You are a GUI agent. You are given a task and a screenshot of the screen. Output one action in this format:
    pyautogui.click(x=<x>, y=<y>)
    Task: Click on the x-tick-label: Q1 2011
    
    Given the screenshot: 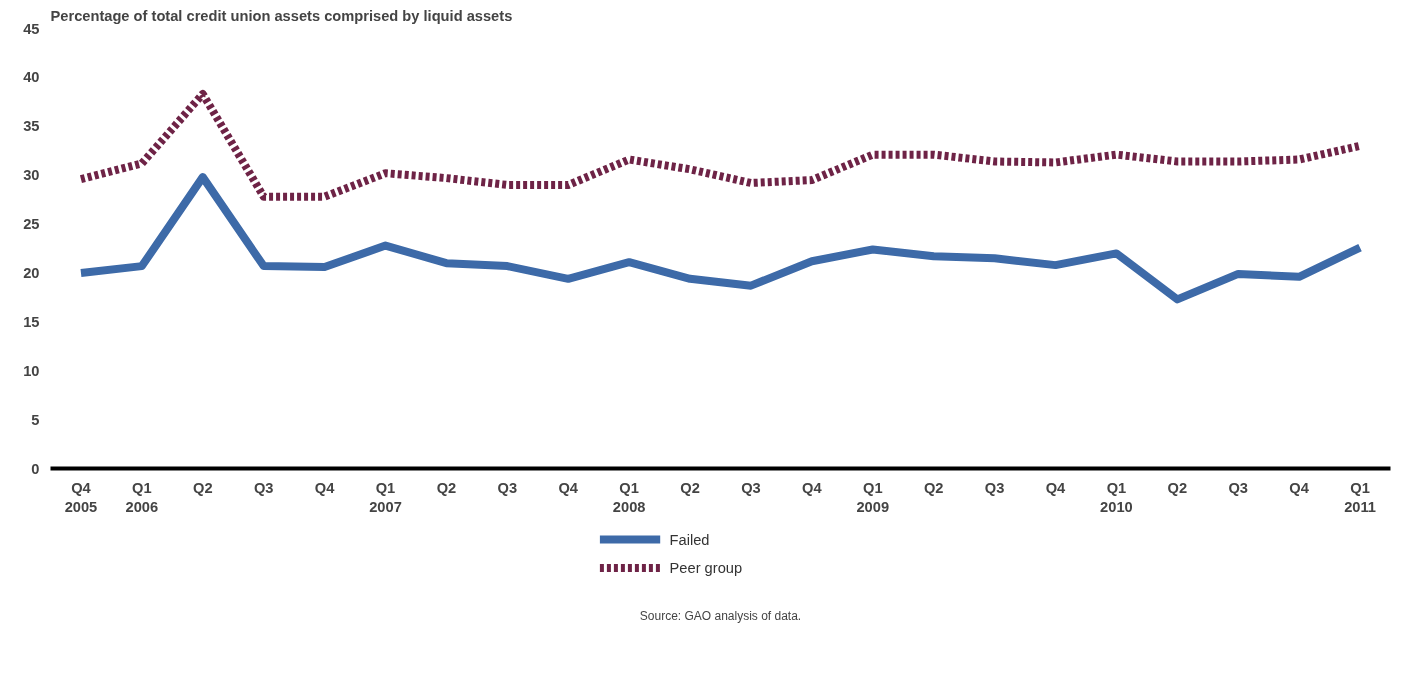 What is the action you would take?
    pyautogui.click(x=1360, y=497)
    